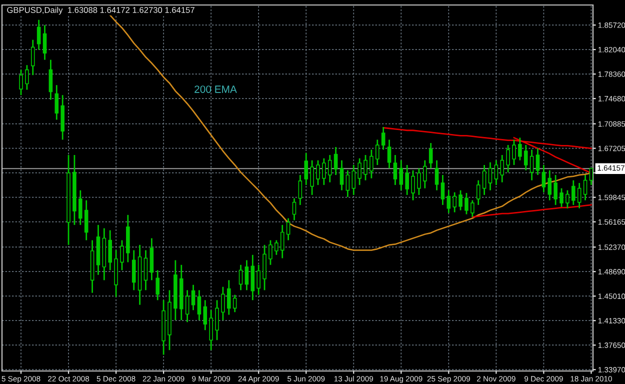 The height and width of the screenshot is (384, 625). I want to click on chart-title: GBPUSD,Daily 1.63088 1.64172 1.62730 1.64157, so click(100, 10).